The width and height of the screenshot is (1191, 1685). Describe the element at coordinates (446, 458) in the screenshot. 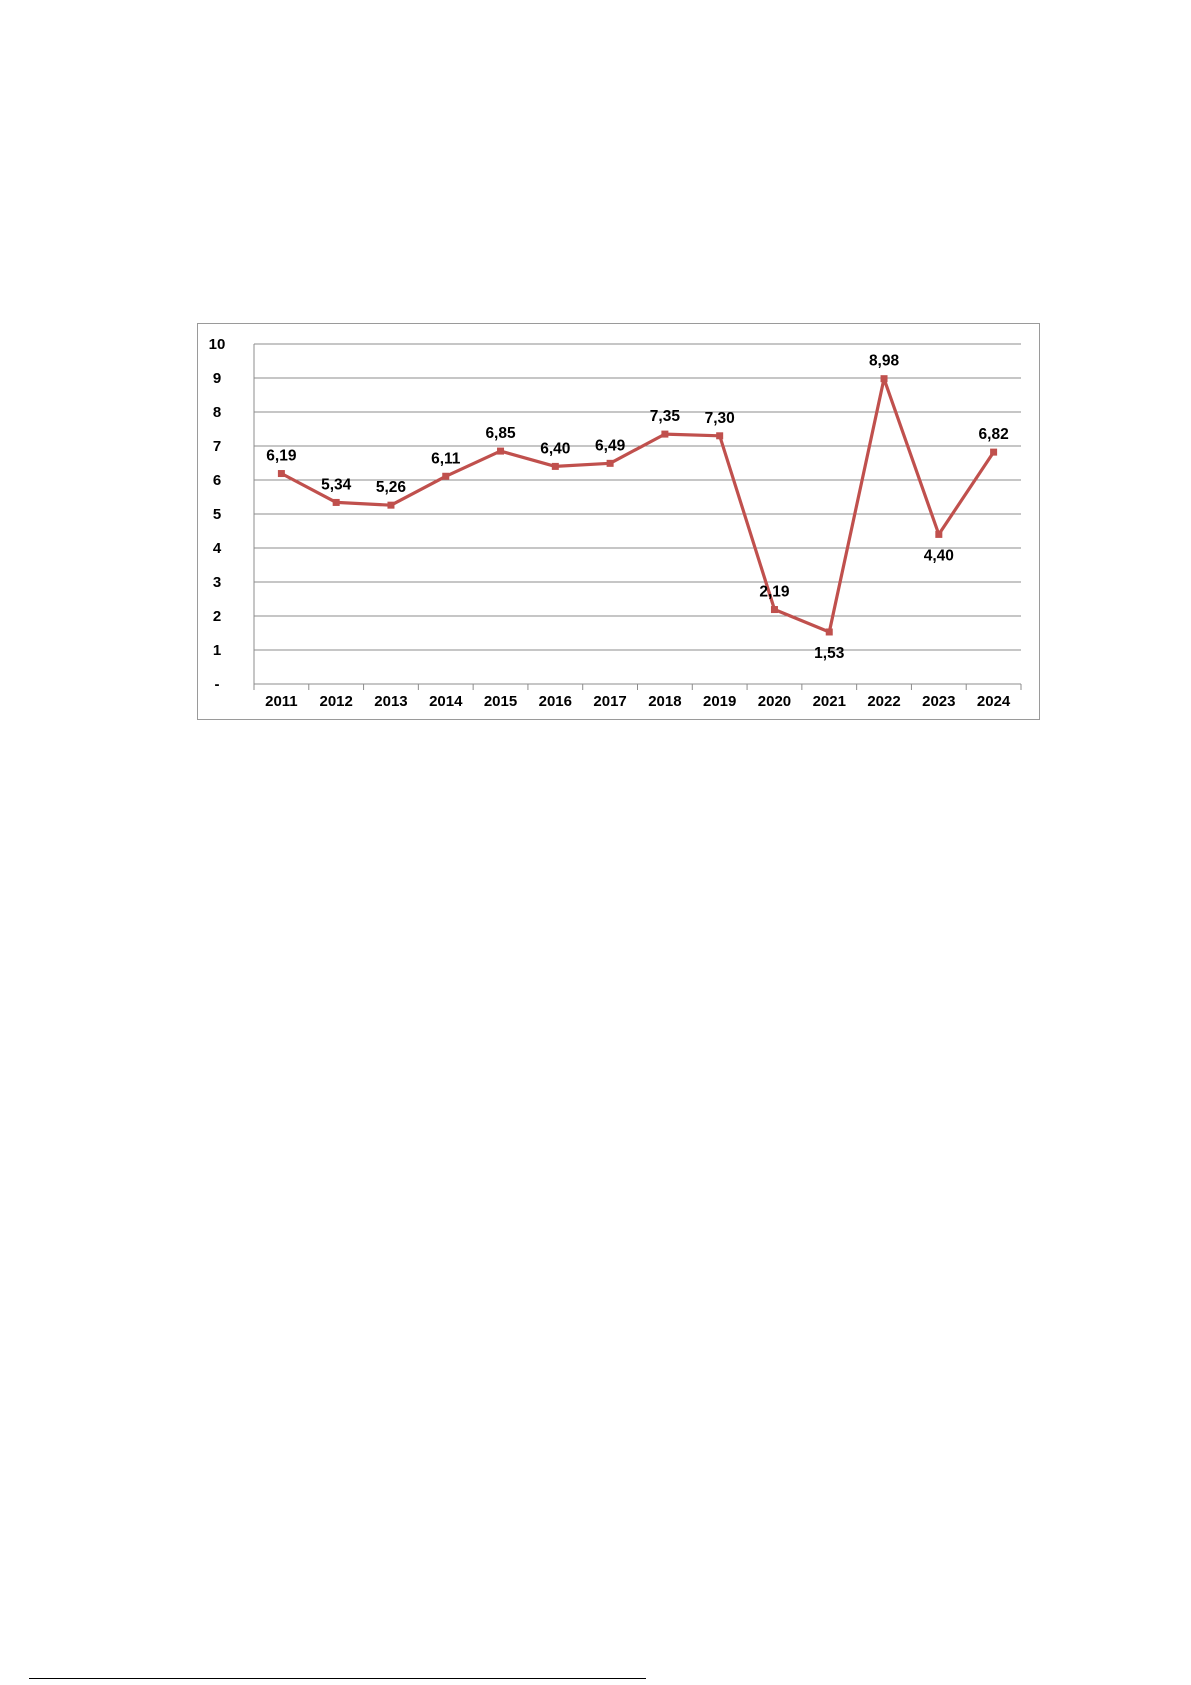

I see `data-label-2014: 6,11` at that location.